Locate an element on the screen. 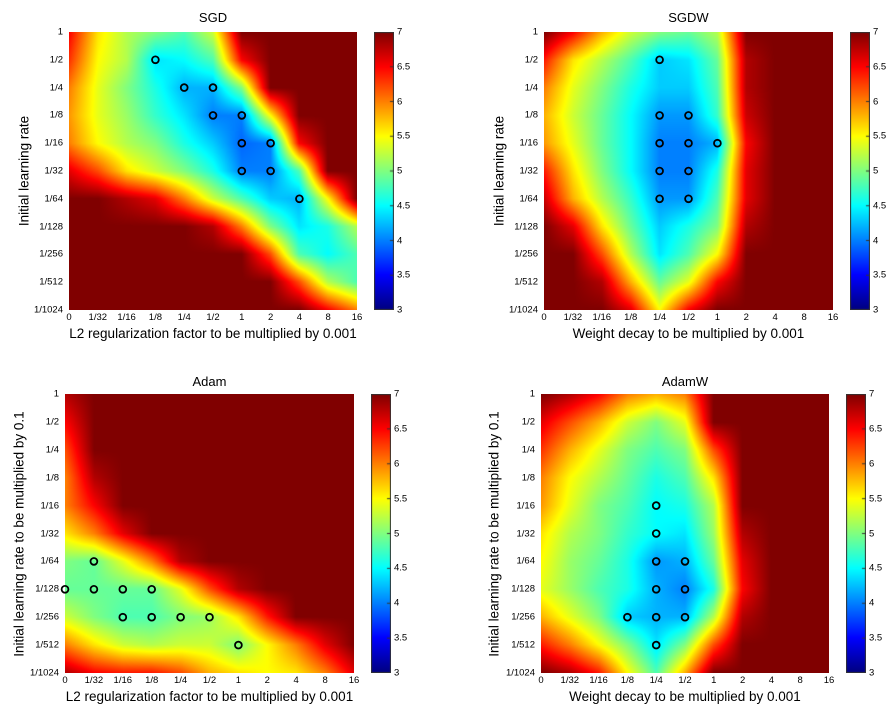  y-tick-label: 1/256 is located at coordinates (523, 617).